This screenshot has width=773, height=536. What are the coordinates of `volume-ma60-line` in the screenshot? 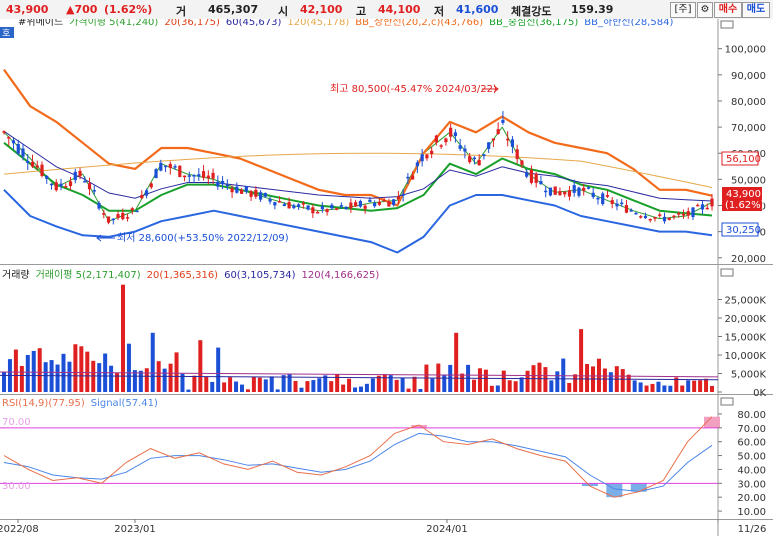 It's located at (359, 377).